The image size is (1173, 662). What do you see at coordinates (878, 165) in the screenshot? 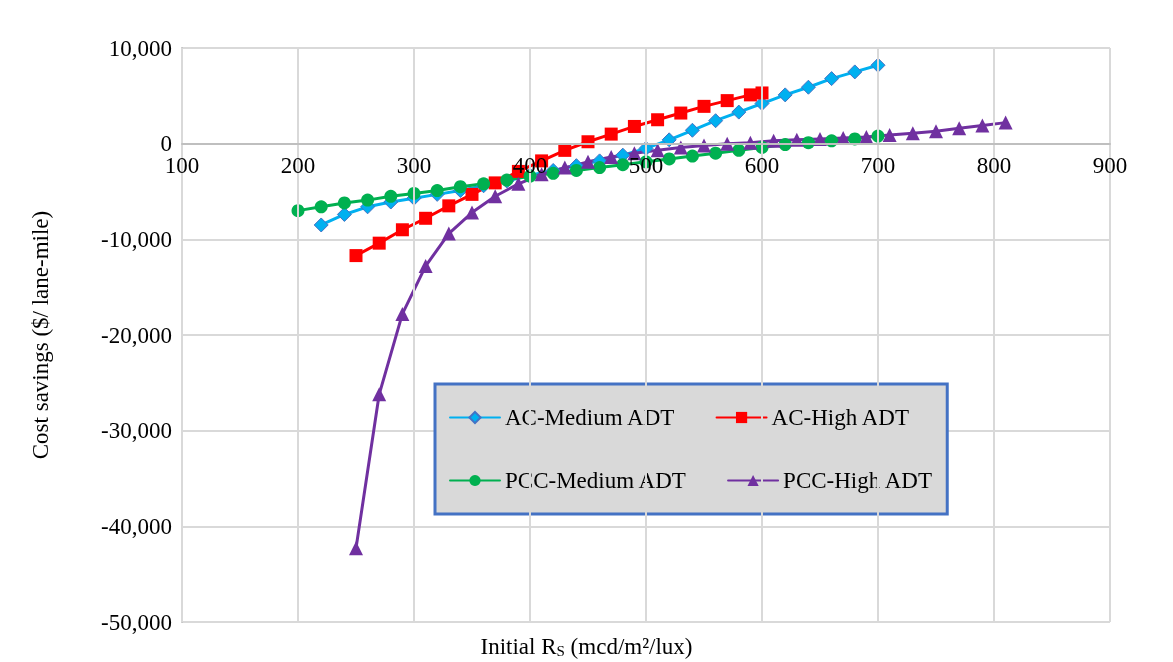
I see `x-tick-label: 700` at bounding box center [878, 165].